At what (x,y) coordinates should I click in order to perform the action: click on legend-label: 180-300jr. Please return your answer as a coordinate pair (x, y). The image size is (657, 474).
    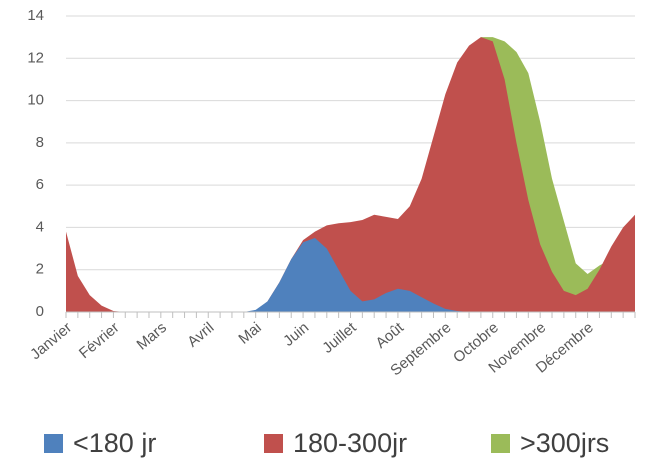
    Looking at the image, I should click on (350, 443).